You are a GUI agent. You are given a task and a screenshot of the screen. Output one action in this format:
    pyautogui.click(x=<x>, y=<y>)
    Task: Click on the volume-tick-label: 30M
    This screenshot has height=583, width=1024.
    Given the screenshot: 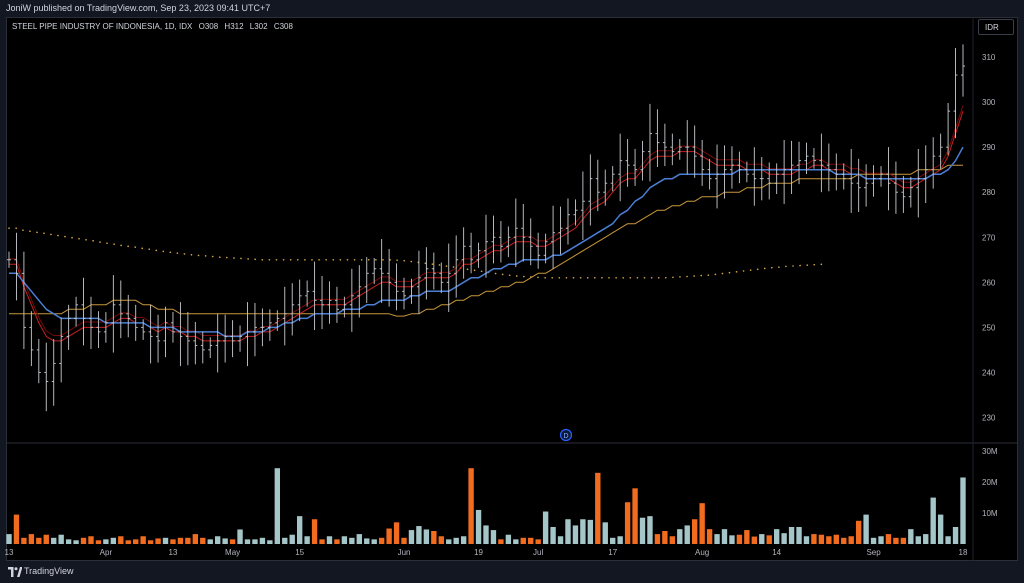 What is the action you would take?
    pyautogui.click(x=990, y=451)
    